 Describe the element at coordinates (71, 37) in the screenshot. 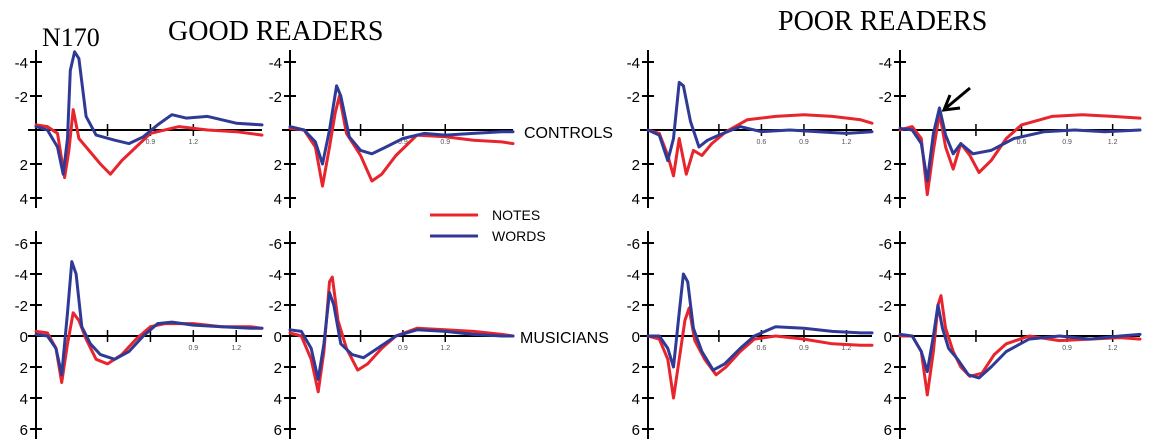

I see `component-label: N170` at that location.